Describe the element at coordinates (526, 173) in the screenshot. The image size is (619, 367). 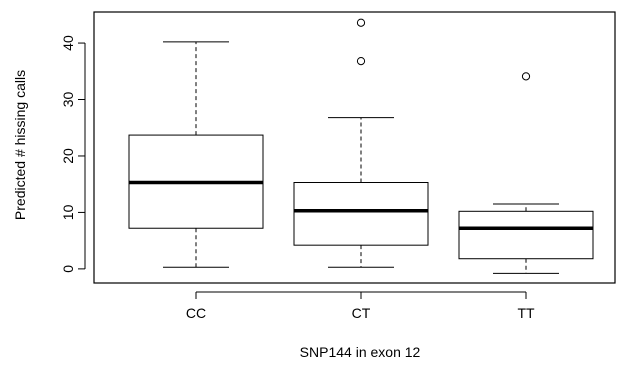
I see `box-tt` at that location.